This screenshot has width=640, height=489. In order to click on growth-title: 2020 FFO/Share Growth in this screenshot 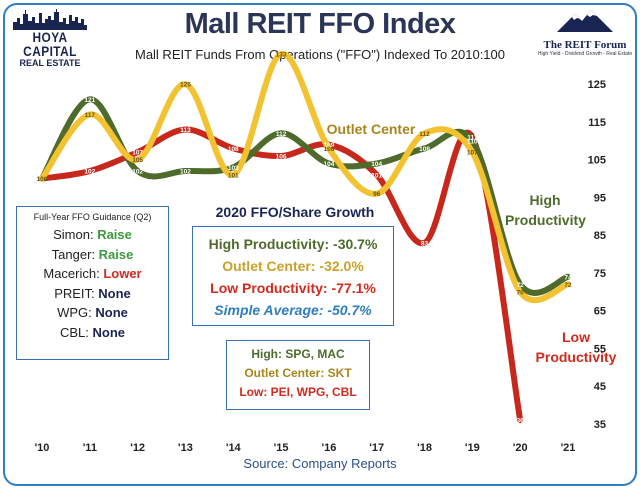, I will do `click(295, 212)`.